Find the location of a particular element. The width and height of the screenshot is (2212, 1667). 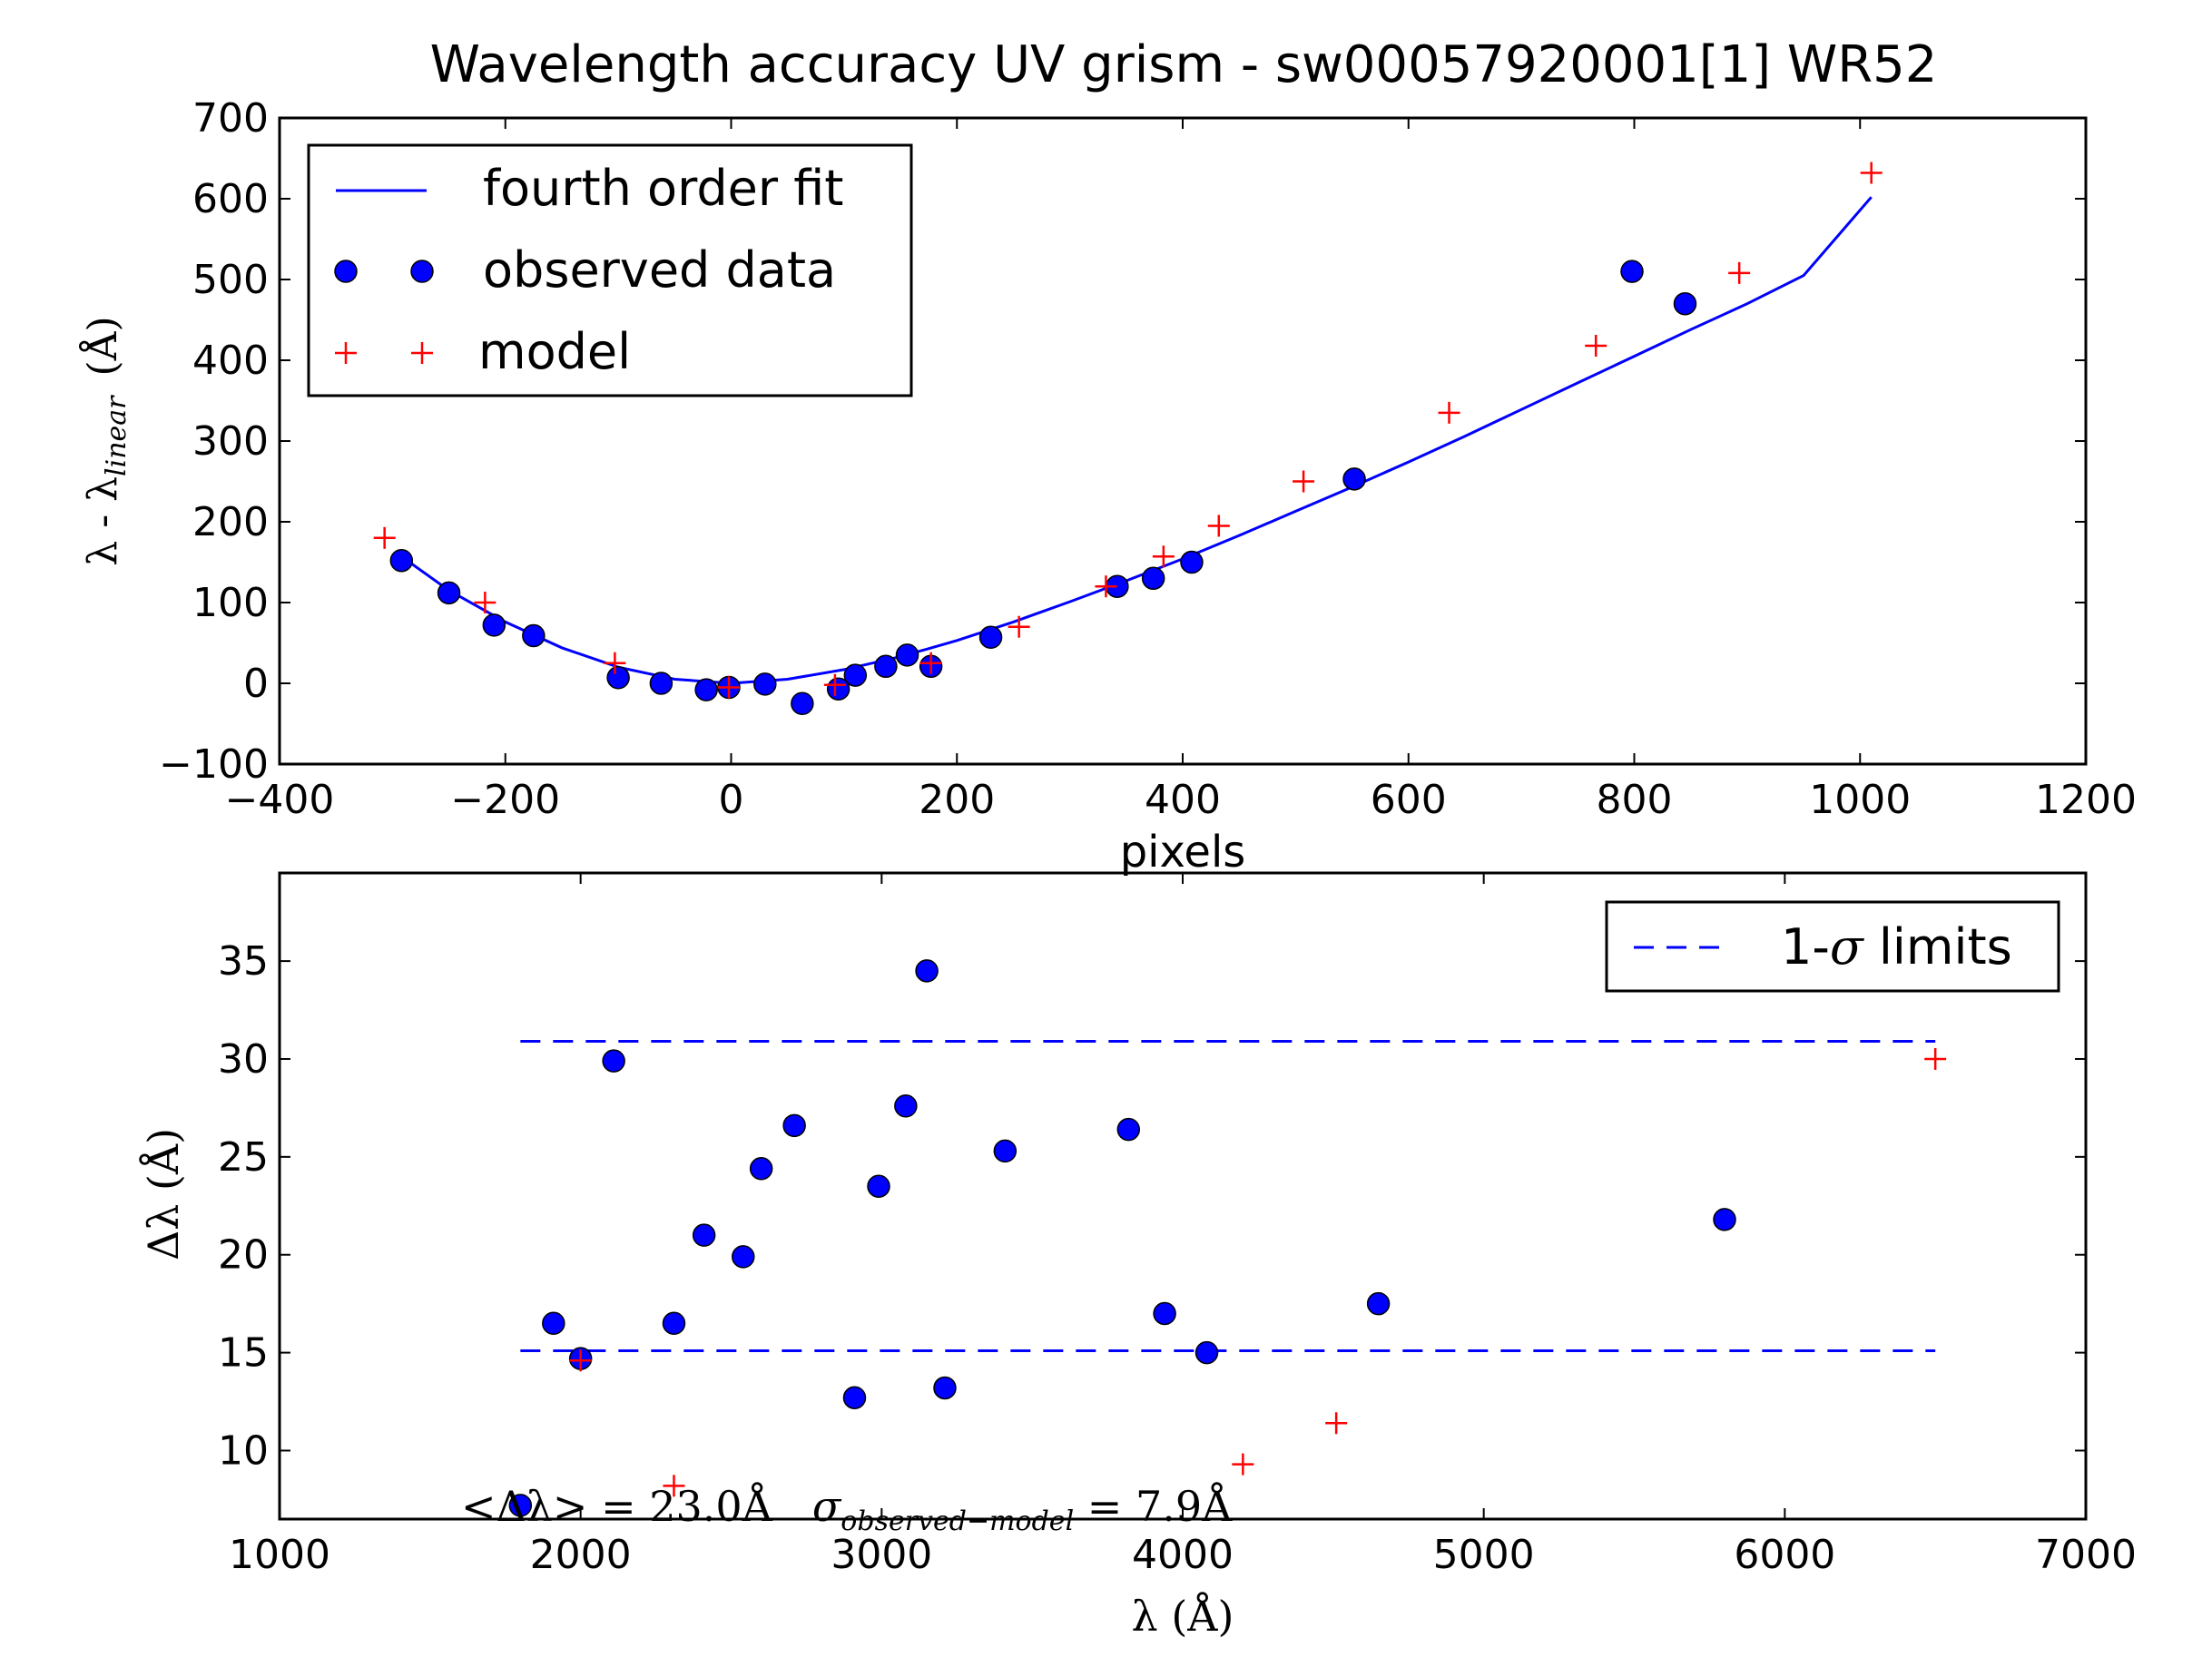

y-tick-label: −100 is located at coordinates (214, 765).